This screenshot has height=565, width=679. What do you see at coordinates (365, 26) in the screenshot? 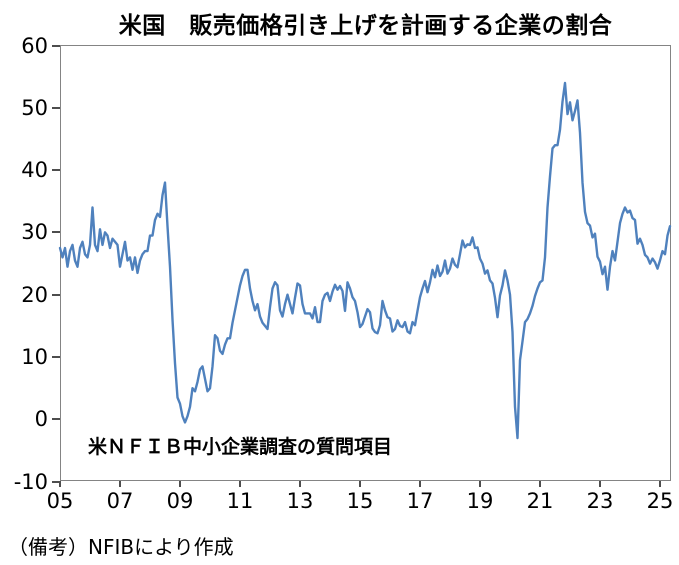
I see `chart-title: 米国 販売価格引き上げを計画する企業の割合` at bounding box center [365, 26].